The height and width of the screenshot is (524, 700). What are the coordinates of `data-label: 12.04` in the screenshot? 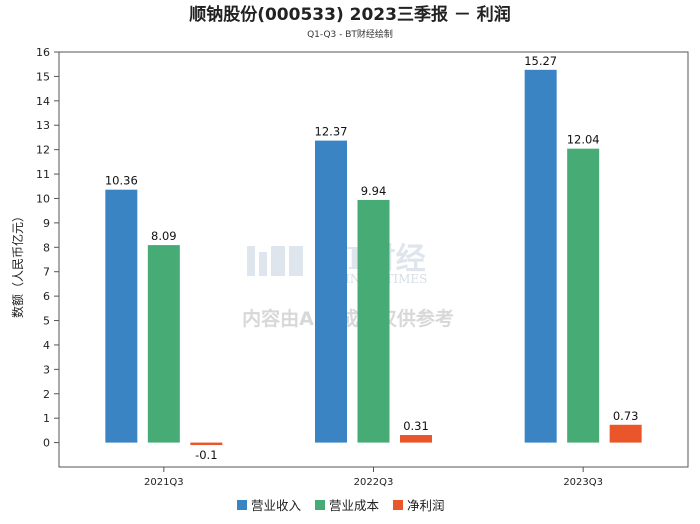 It's located at (583, 140).